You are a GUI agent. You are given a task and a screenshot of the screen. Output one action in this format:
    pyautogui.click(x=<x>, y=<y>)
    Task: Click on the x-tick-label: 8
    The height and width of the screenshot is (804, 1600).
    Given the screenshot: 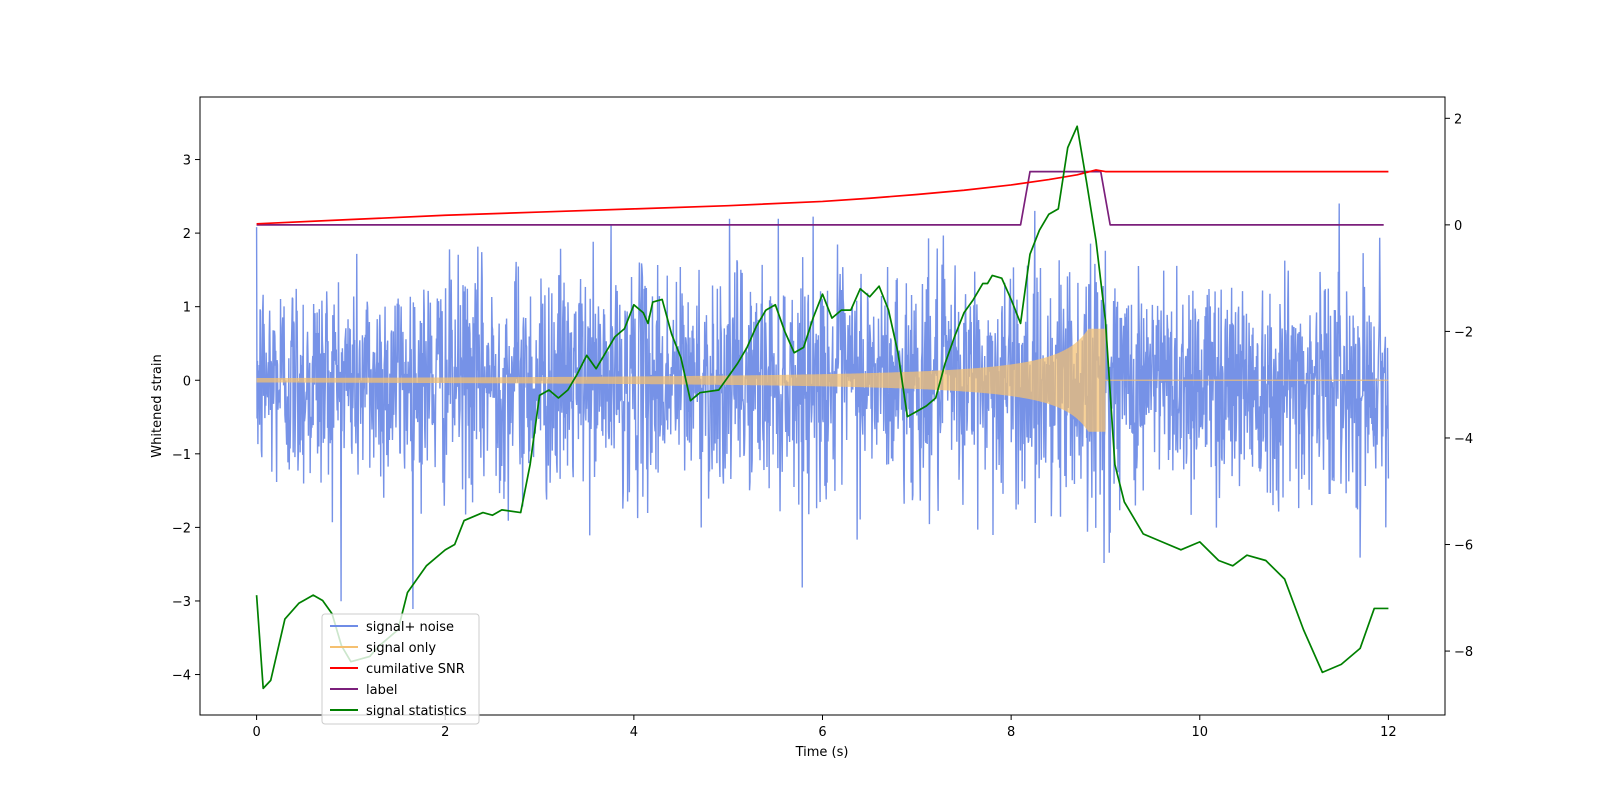 What is the action you would take?
    pyautogui.click(x=1011, y=732)
    